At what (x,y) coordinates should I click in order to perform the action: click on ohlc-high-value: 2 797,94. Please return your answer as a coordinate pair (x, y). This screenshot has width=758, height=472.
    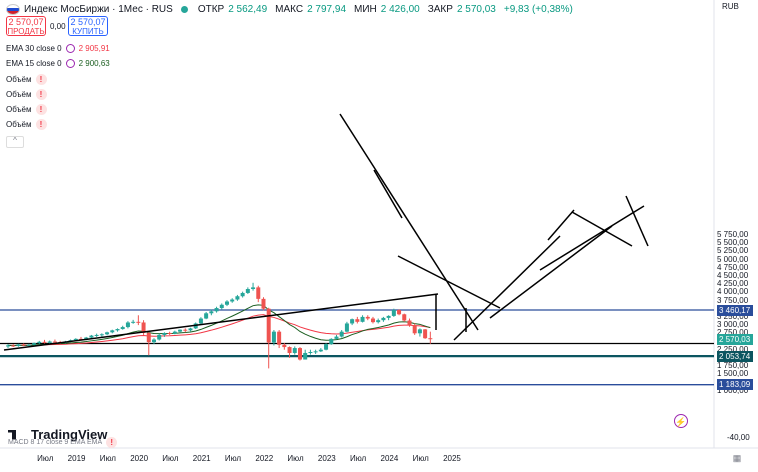
    Looking at the image, I should click on (327, 9).